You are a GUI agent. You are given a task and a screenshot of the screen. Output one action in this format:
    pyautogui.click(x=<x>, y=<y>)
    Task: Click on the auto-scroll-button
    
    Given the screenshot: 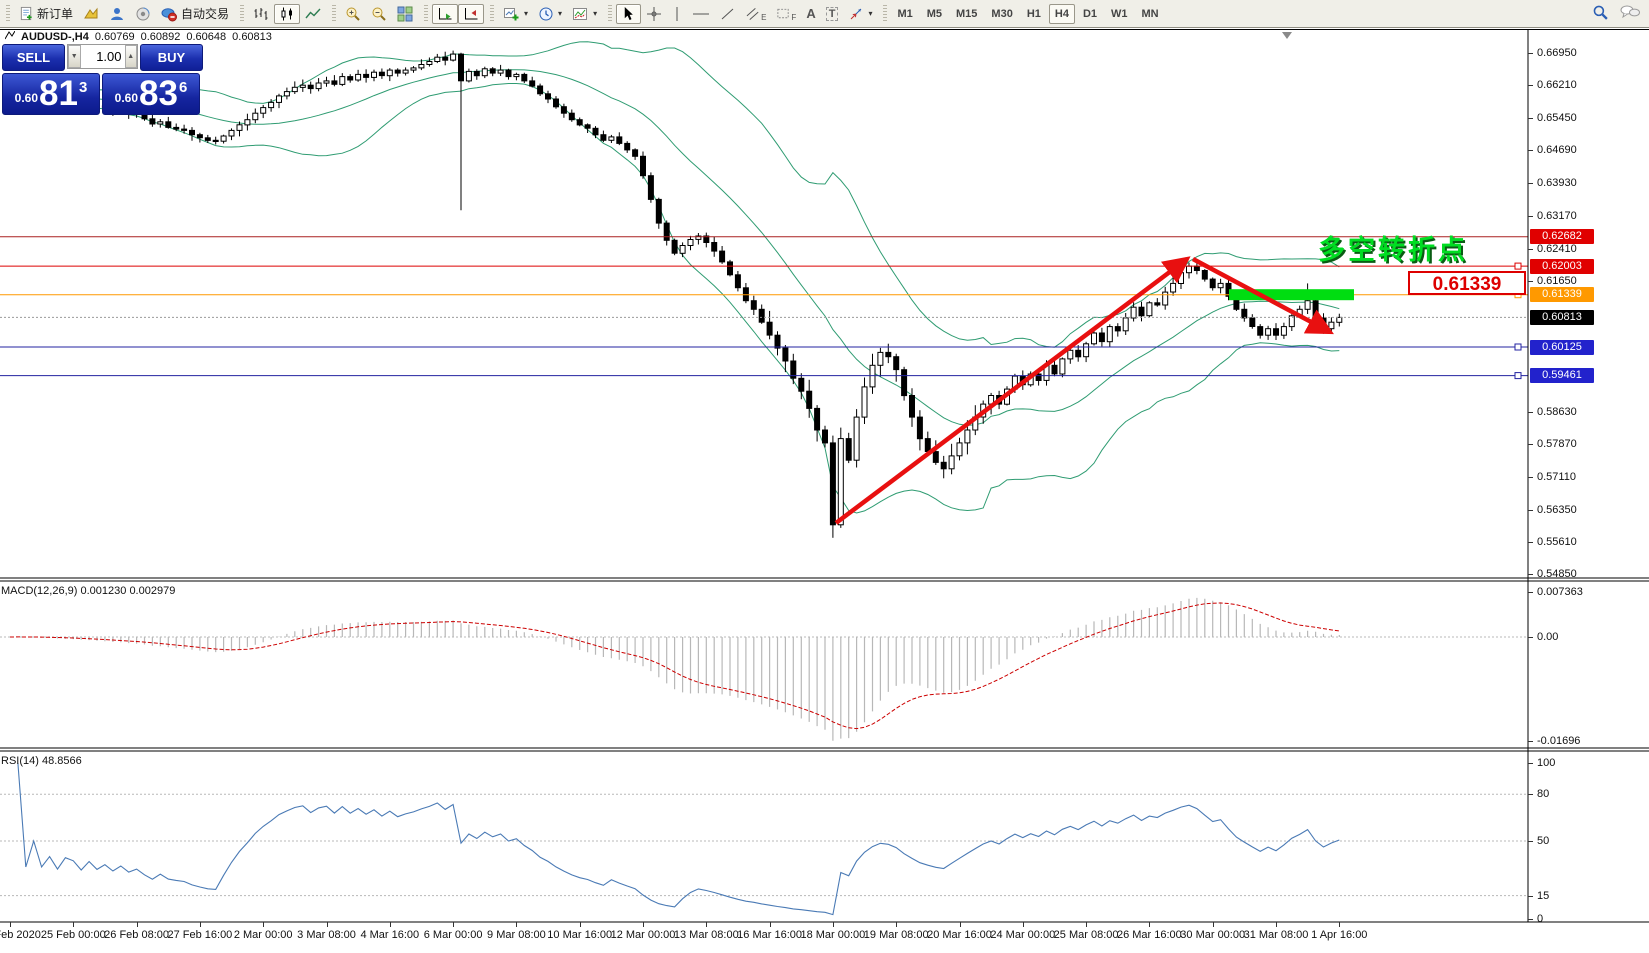 What is the action you would take?
    pyautogui.click(x=445, y=13)
    